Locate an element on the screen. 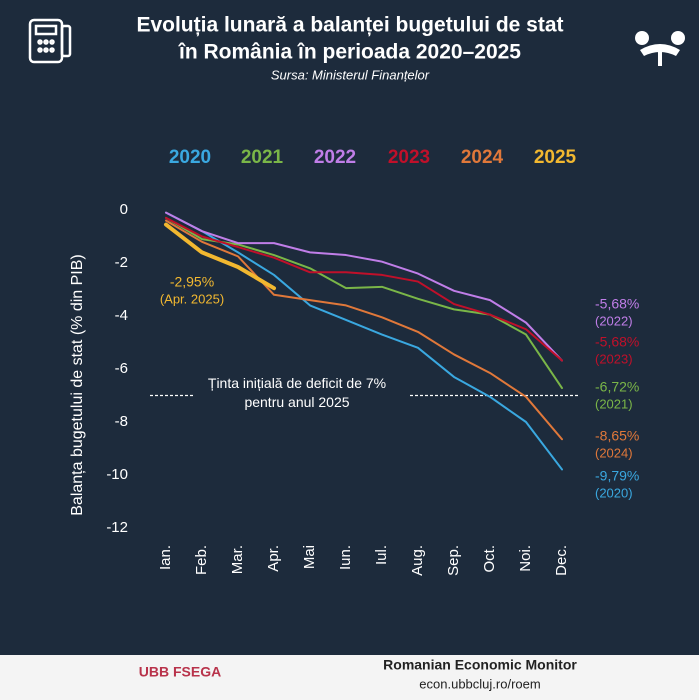 The width and height of the screenshot is (699, 700). y-tick-label: -8 is located at coordinates (121, 421).